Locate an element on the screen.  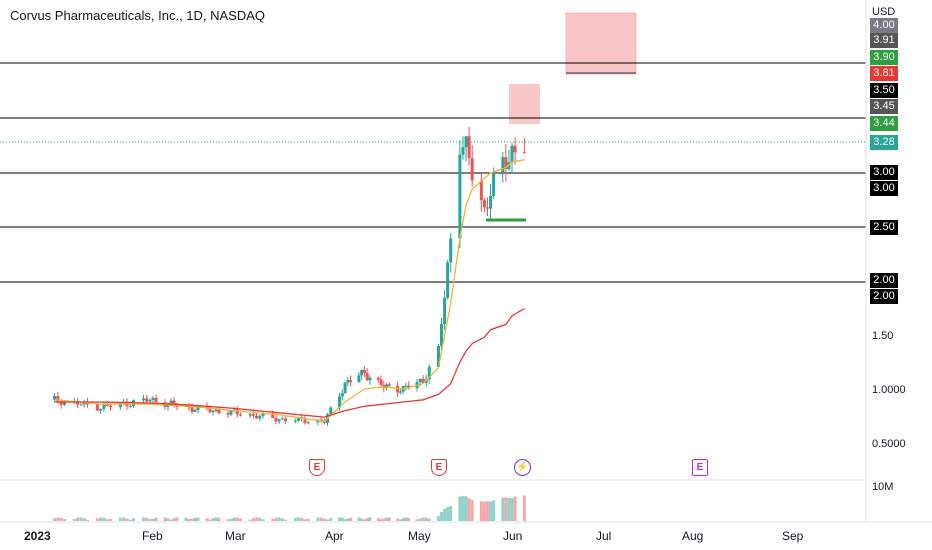
price-label-badge: 3.91 is located at coordinates (884, 40).